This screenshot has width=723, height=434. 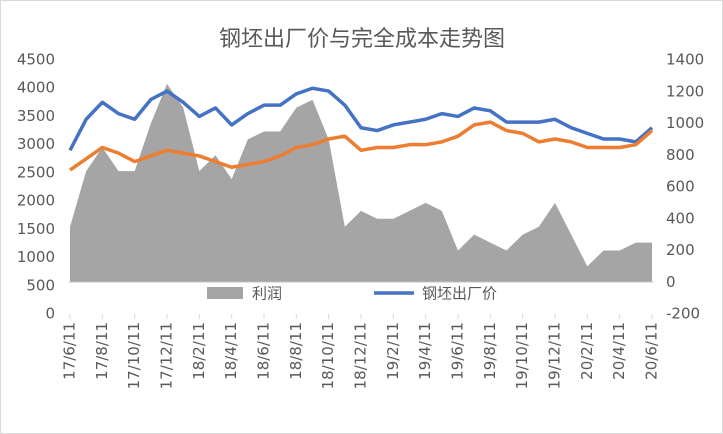 I want to click on x-tick-label: 19/2/11, so click(x=393, y=351).